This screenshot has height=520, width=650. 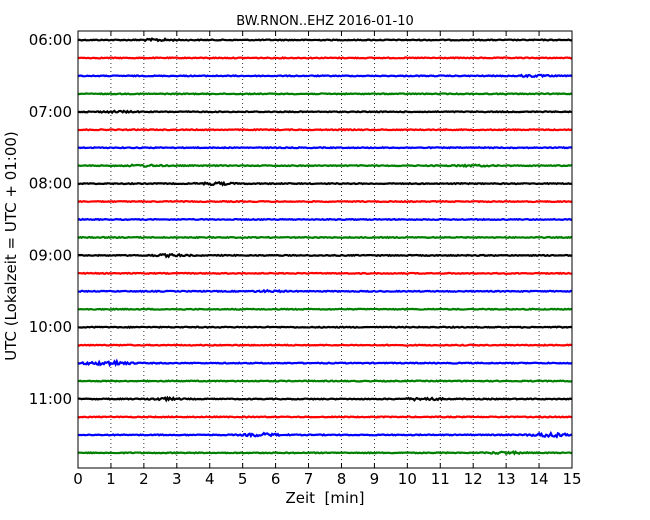 What do you see at coordinates (407, 479) in the screenshot?
I see `x-tick-label: 10` at bounding box center [407, 479].